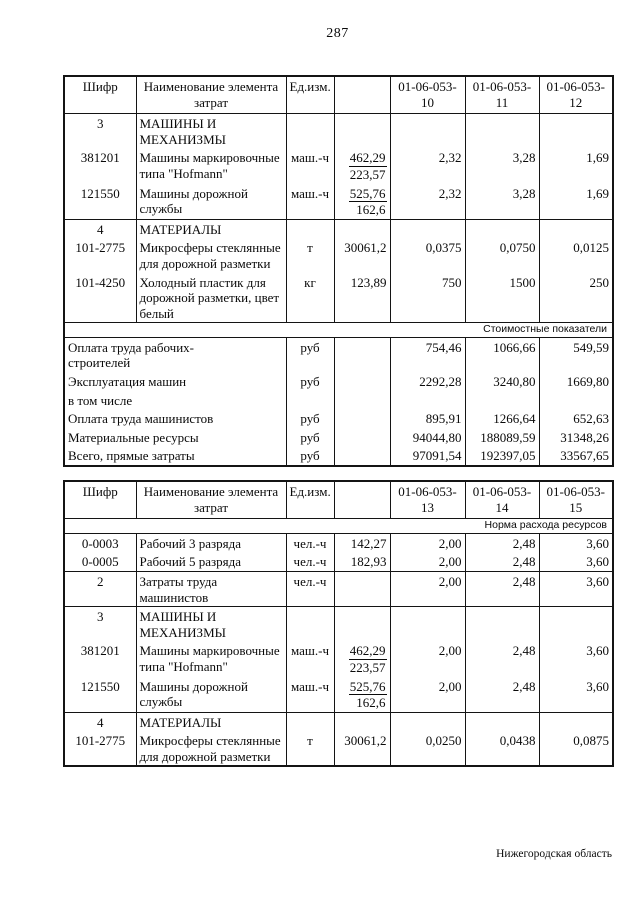 This screenshot has width=640, height=905. I want to click on value-cell: 750, so click(427, 297).